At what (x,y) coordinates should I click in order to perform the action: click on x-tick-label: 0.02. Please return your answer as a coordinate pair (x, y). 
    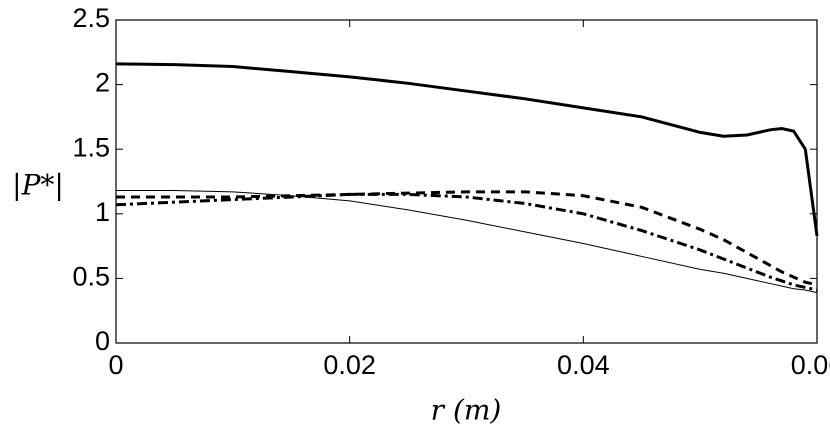
    Looking at the image, I should click on (349, 365).